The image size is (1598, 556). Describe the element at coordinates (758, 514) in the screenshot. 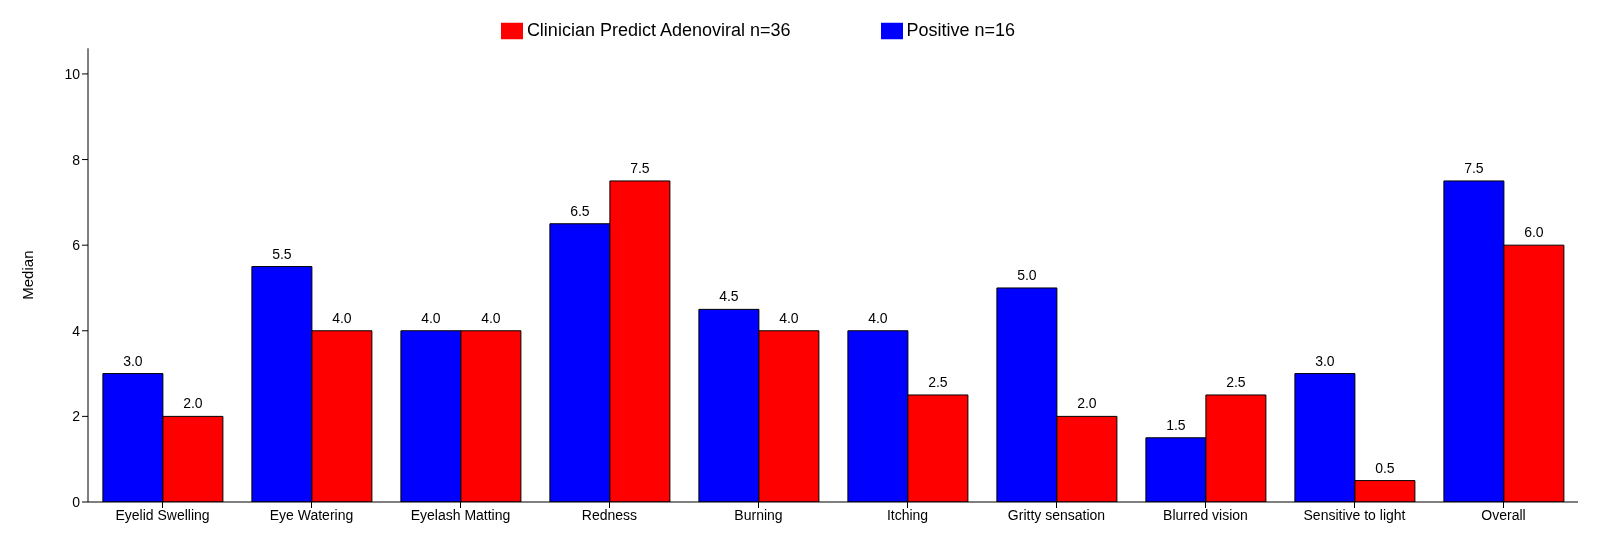

I see `x-tick-label: Burning` at that location.